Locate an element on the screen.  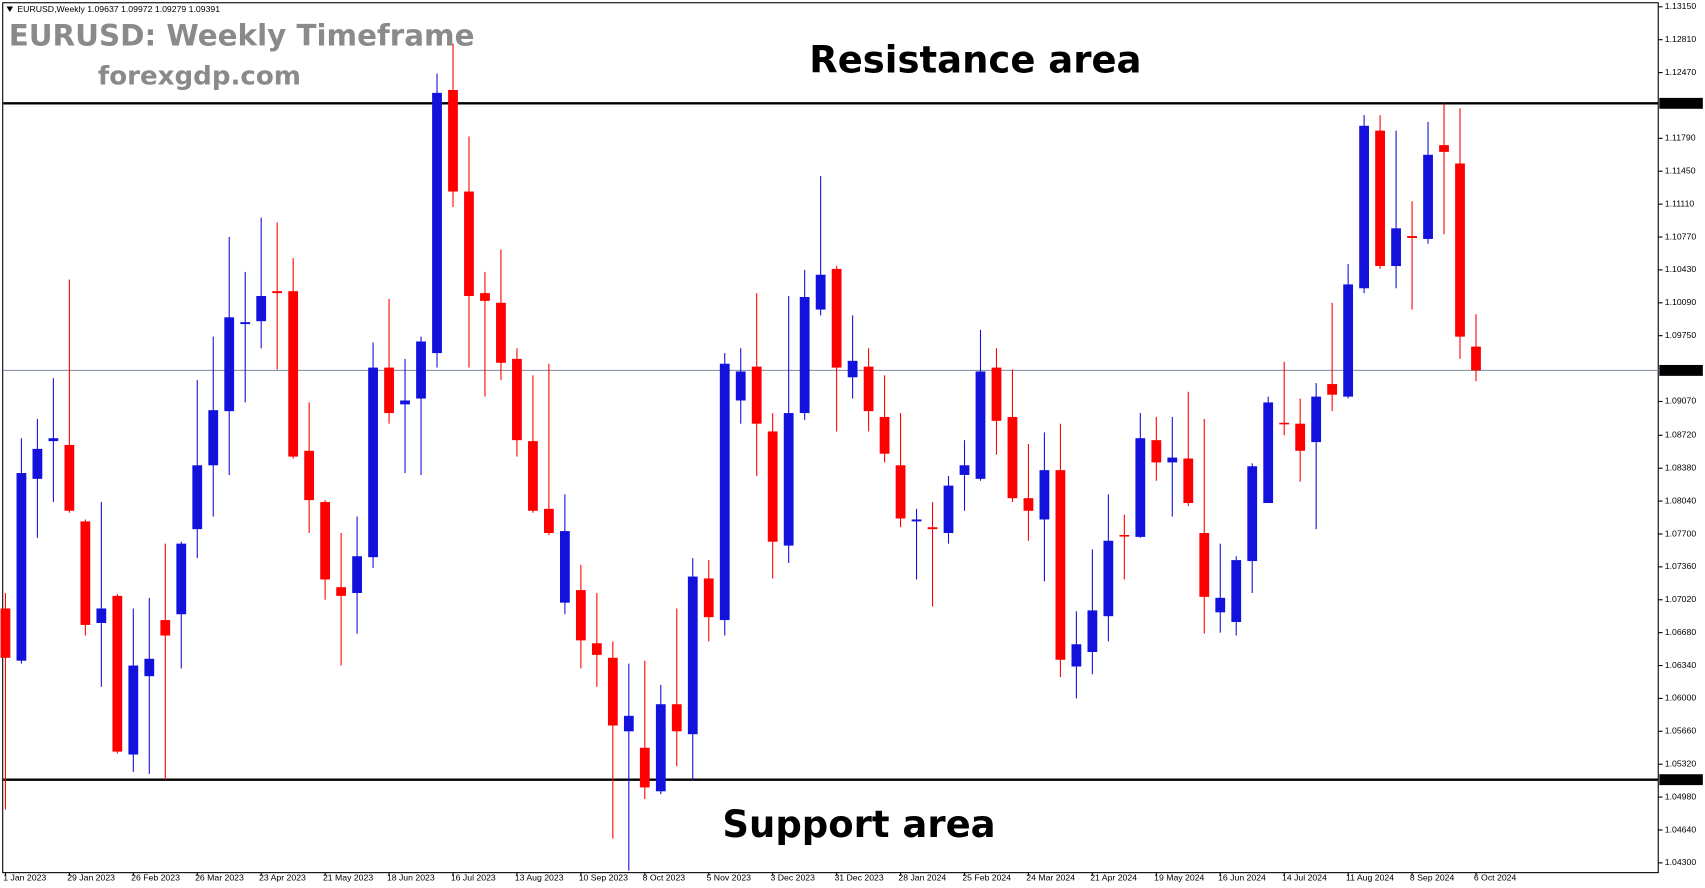
y-tick-label: 1.11790 is located at coordinates (1680, 138).